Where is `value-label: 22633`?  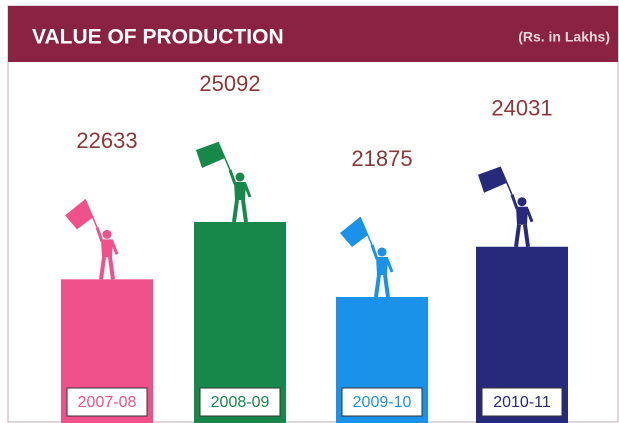 value-label: 22633 is located at coordinates (106, 140).